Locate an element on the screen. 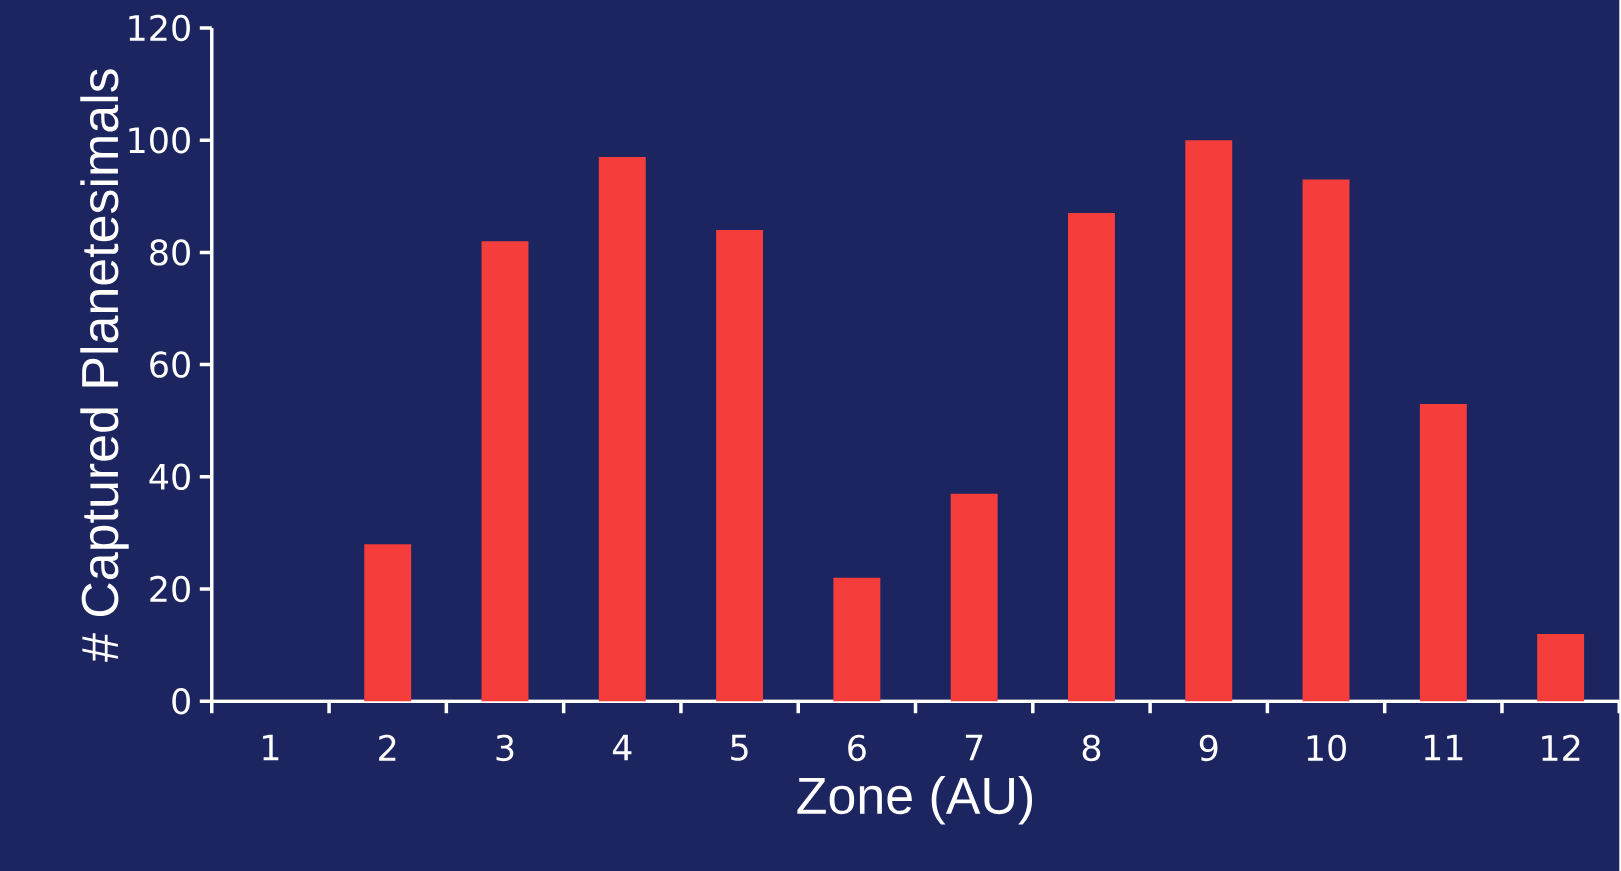  x-tick-label: 8 is located at coordinates (1091, 748).